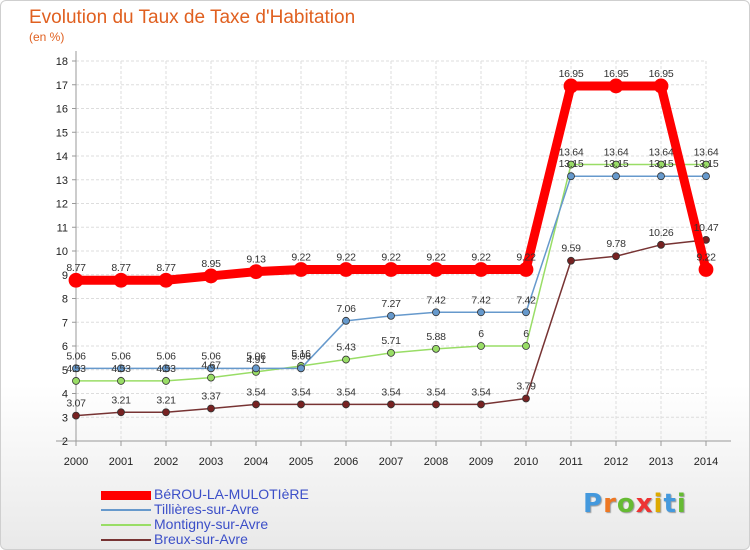 The height and width of the screenshot is (550, 750). I want to click on data-label: 4.67, so click(211, 366).